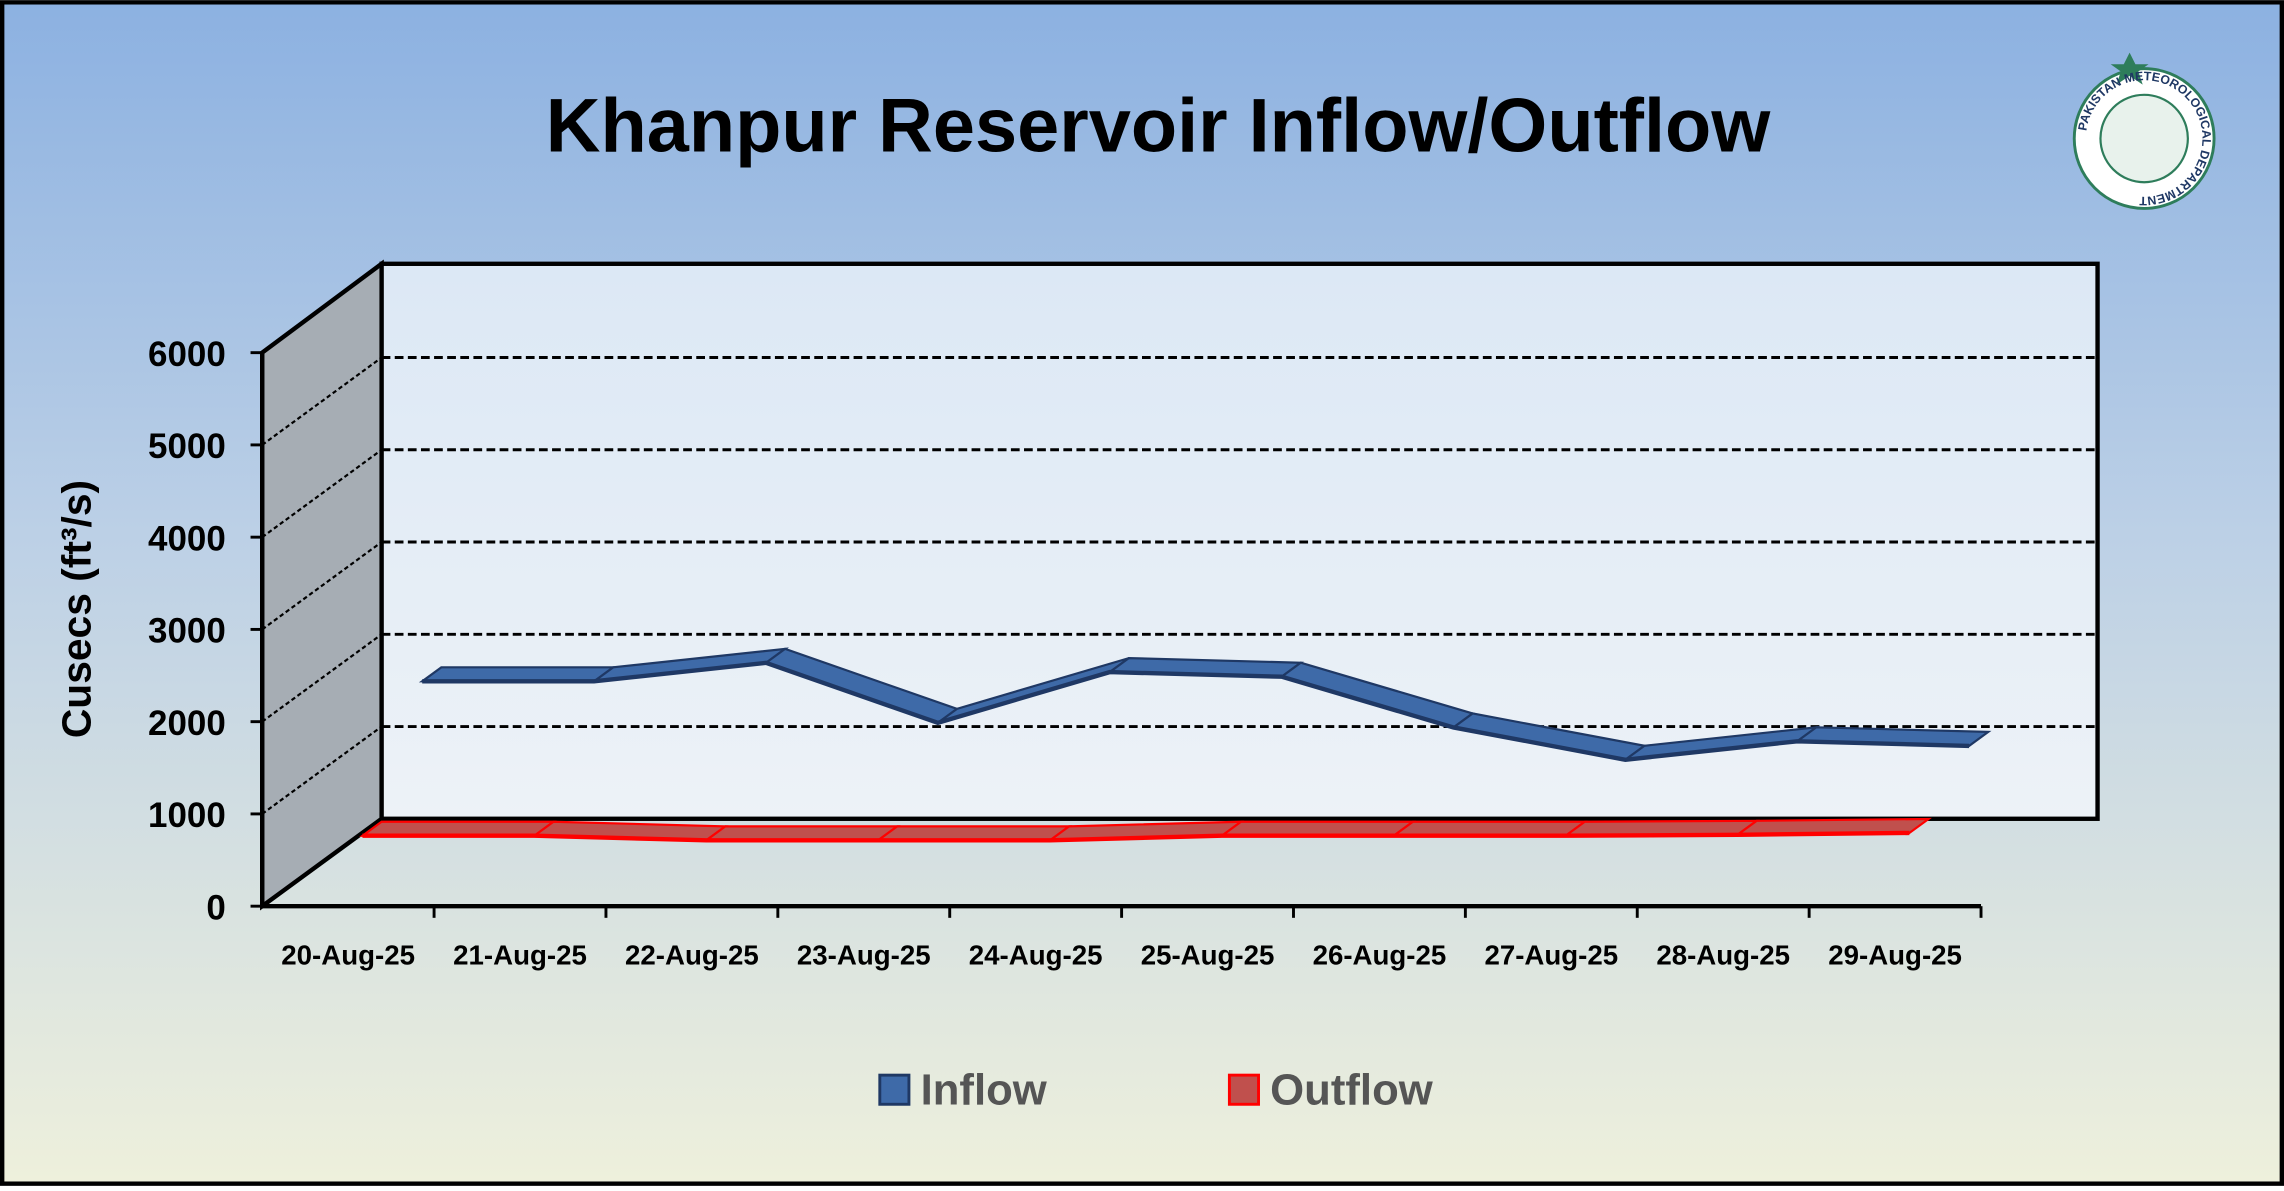  I want to click on y-axis-title: Cusecs (ft³/s), so click(76, 609).